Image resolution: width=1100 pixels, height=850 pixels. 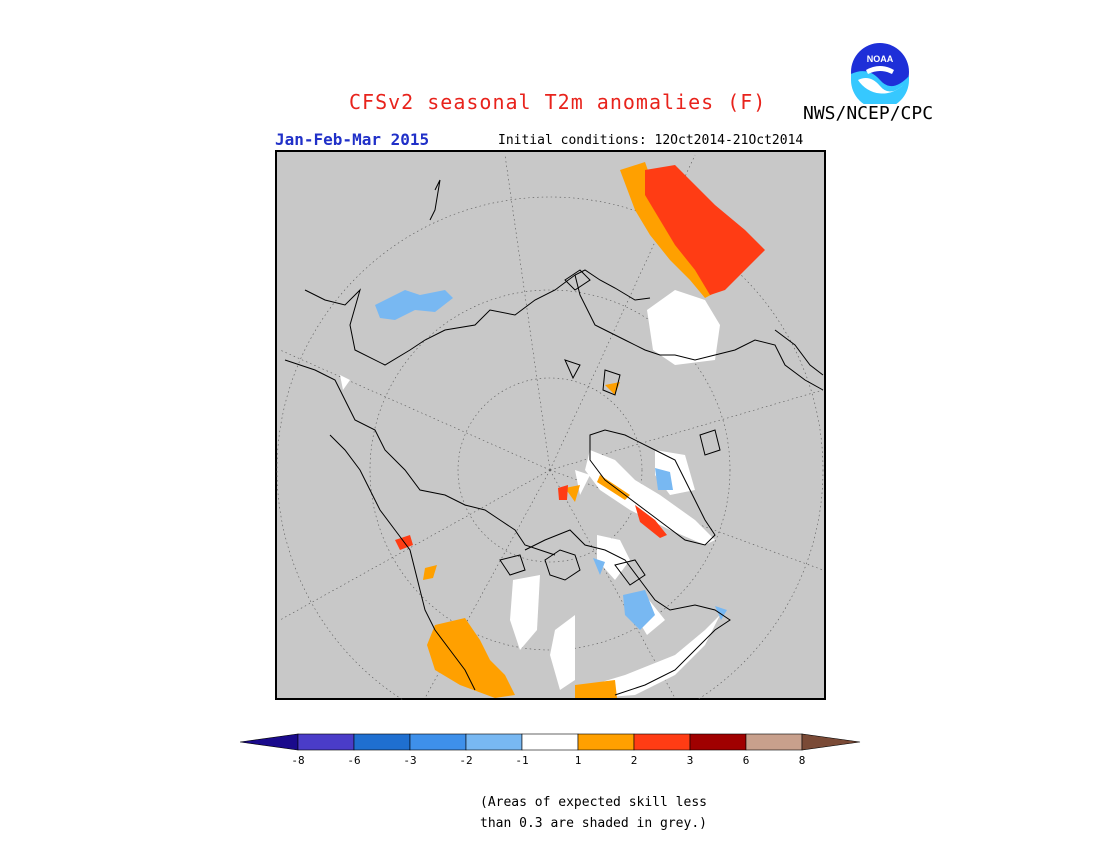 What do you see at coordinates (558, 102) in the screenshot?
I see `page-title: CFSv2 seasonal T2m anomalies (F)` at bounding box center [558, 102].